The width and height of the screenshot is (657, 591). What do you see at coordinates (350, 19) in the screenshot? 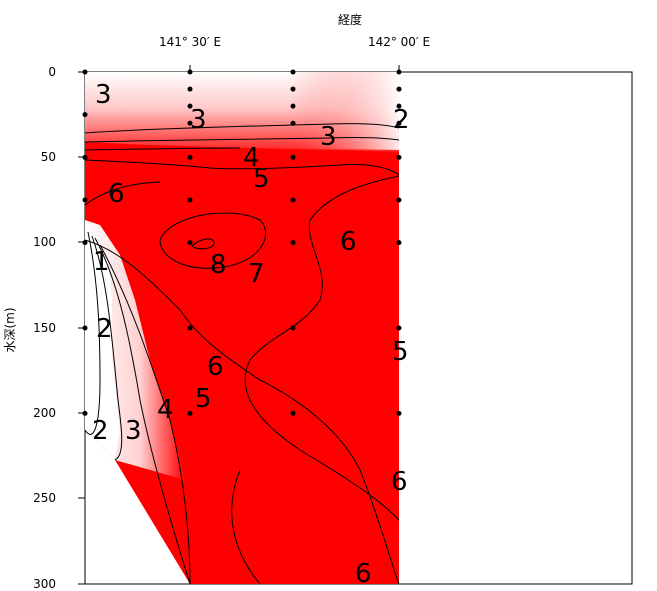
I see `x-axis-title: 経度` at bounding box center [350, 19].